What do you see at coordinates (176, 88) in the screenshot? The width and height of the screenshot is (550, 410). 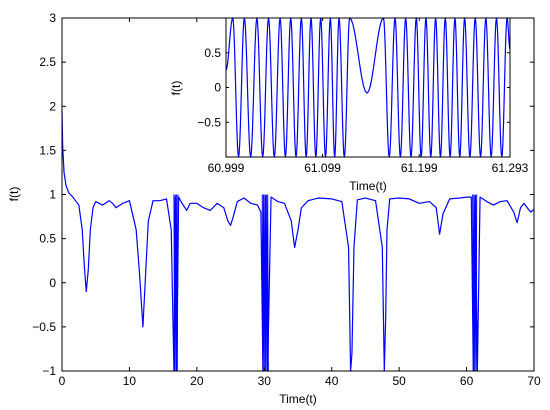 I see `inset-y-axis-label: f(t)` at bounding box center [176, 88].